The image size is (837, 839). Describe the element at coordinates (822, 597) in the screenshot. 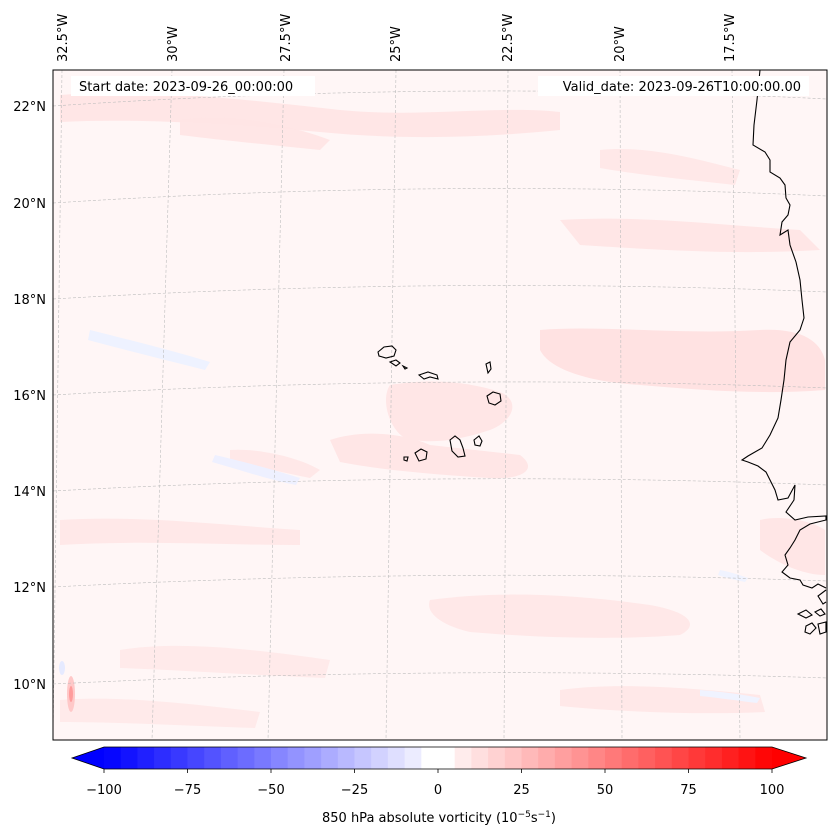

I see `guinea-bissau-coast` at that location.